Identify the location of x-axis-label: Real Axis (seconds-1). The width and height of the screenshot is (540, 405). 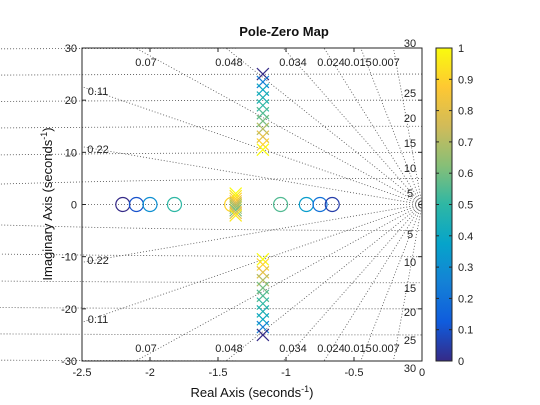
(252, 392).